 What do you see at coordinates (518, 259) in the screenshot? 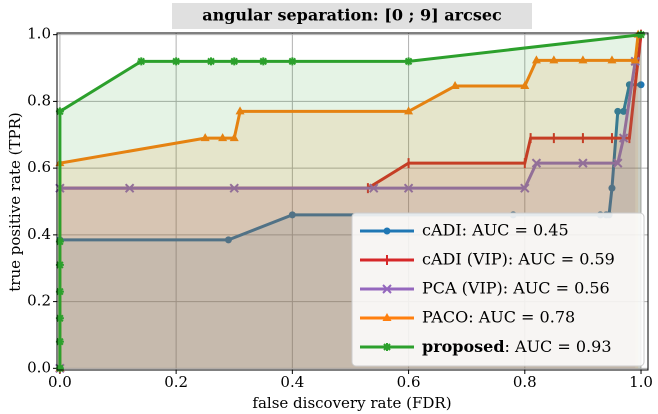
I see `legend-label: cADI (VIP): AUC = 0.59` at bounding box center [518, 259].